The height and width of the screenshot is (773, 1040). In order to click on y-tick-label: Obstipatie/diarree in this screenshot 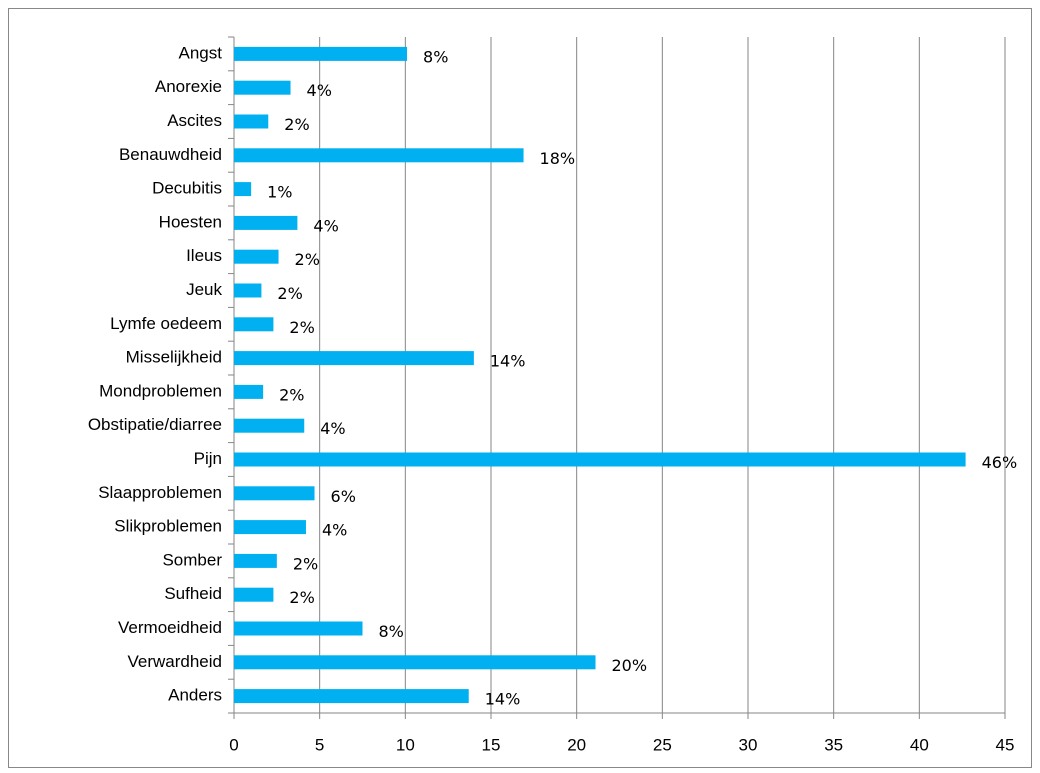, I will do `click(155, 424)`.